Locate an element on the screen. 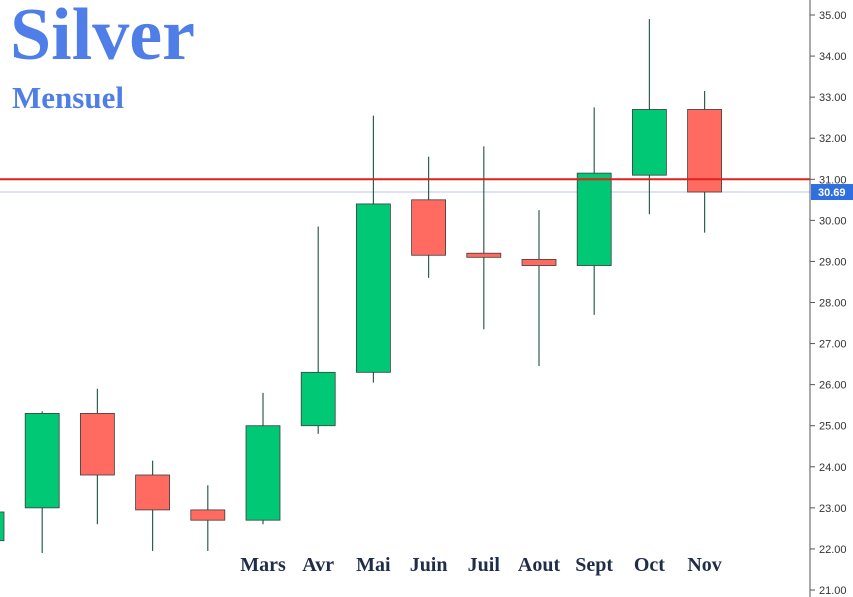 The height and width of the screenshot is (597, 853). y-tick-label: 21.00 is located at coordinates (833, 591).